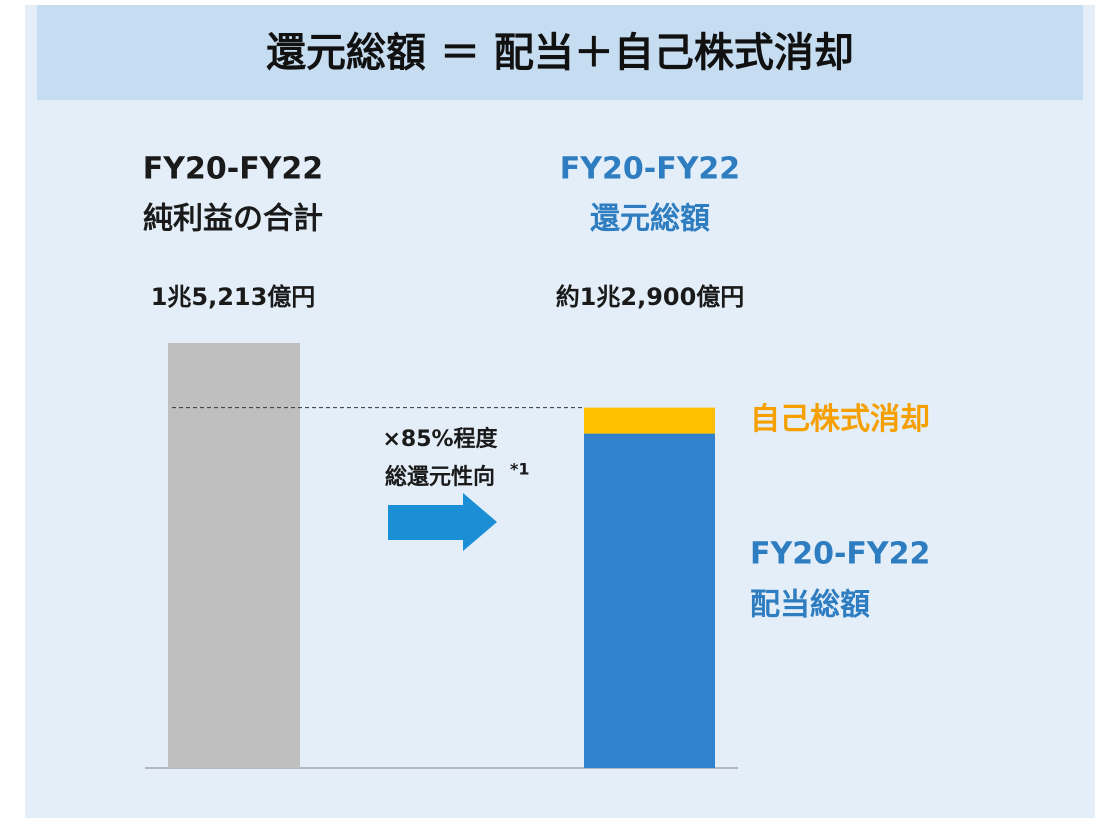  I want to click on segment-label: FY20-FY22, so click(840, 554).